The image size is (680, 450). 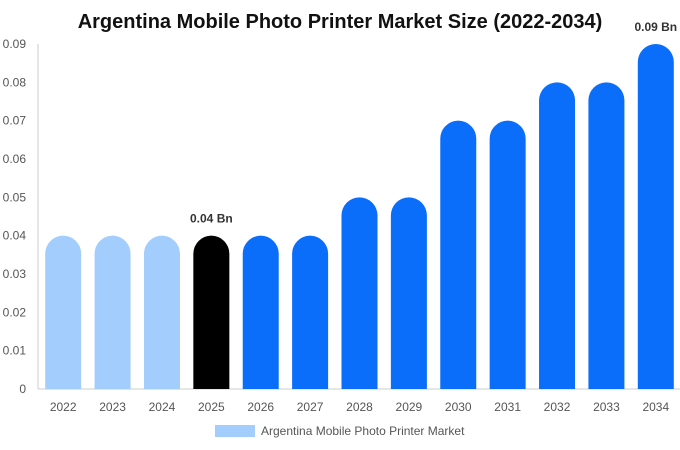 I want to click on data-label-2034: 0.09 Bn, so click(x=655, y=27).